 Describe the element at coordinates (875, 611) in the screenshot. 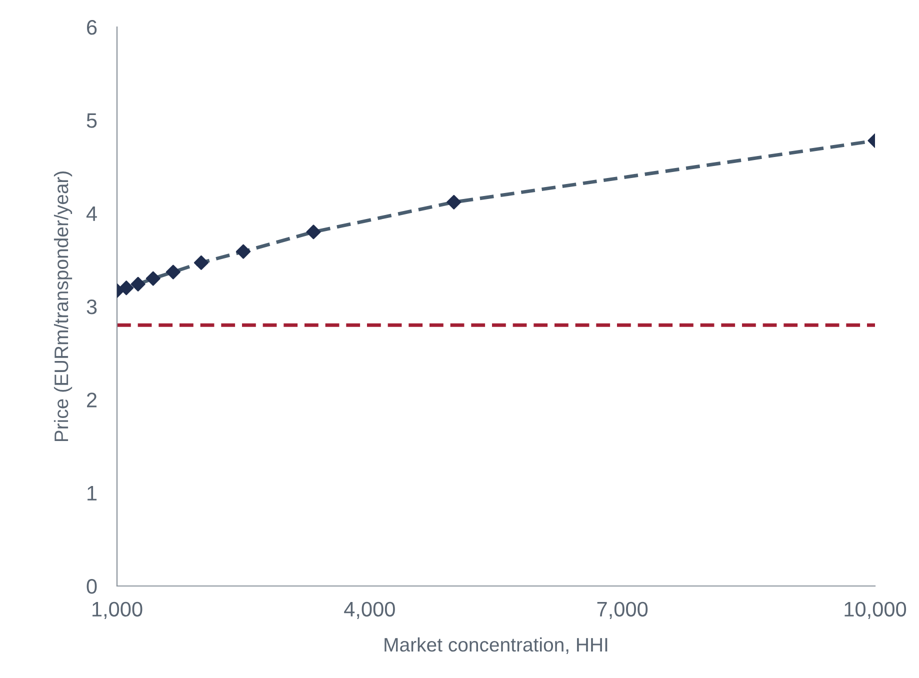

I see `x-tick-label: 10,000` at that location.